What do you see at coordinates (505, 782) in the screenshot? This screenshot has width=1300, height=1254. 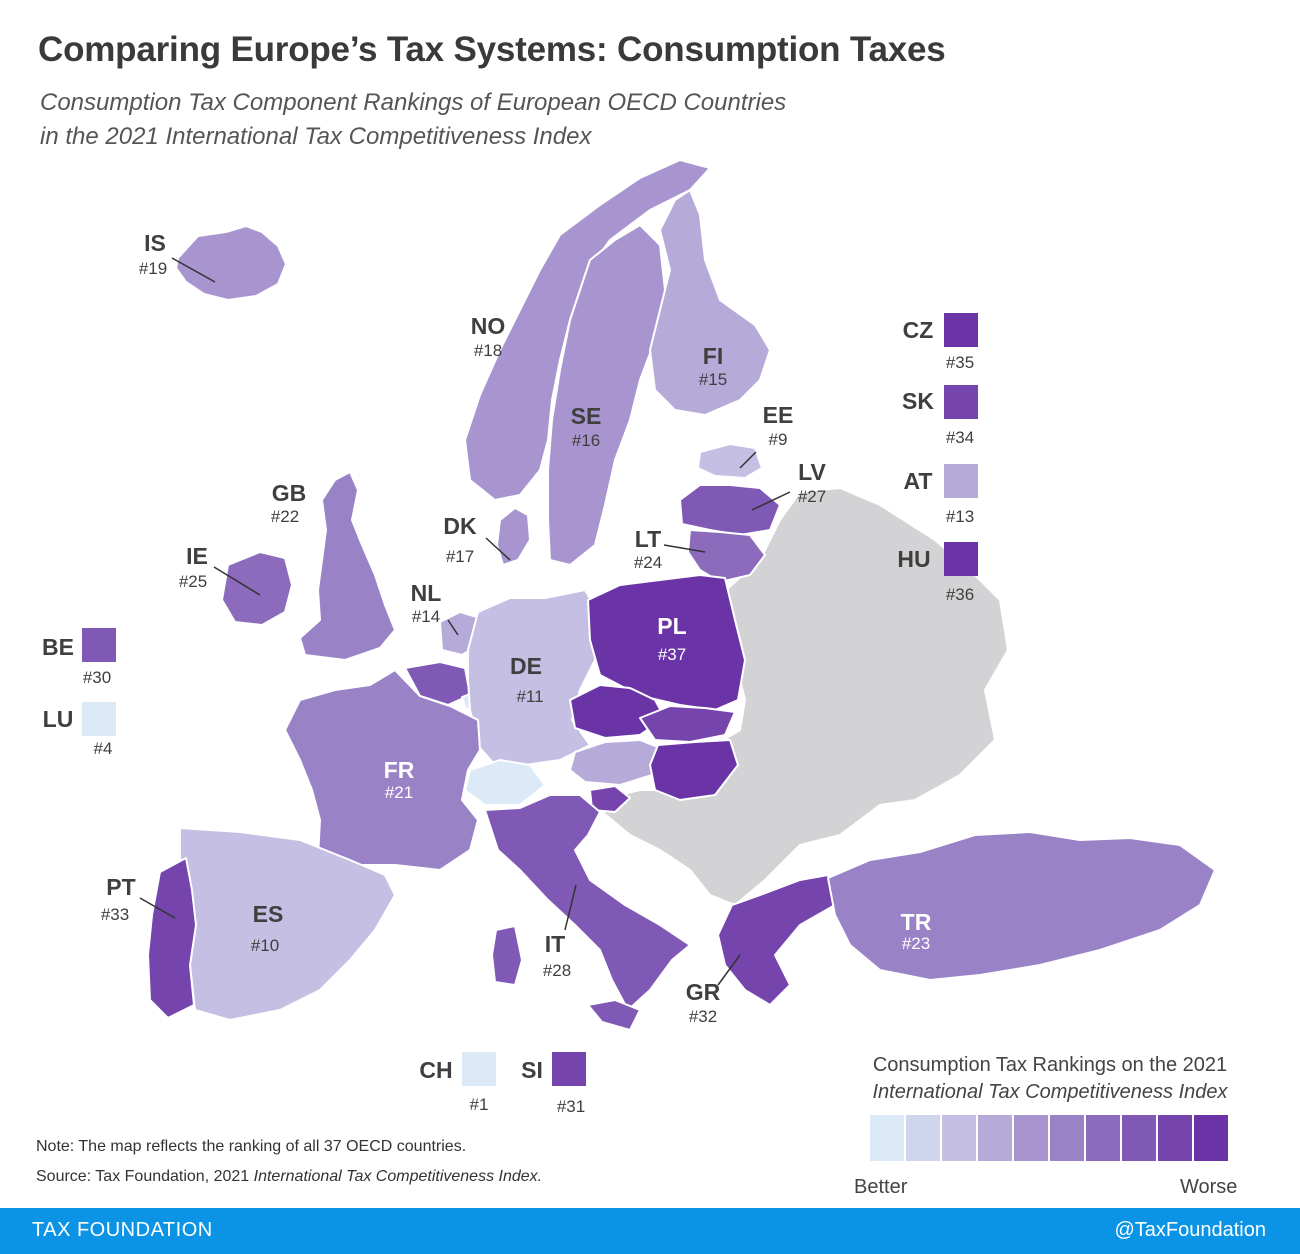 I see `country-ch` at bounding box center [505, 782].